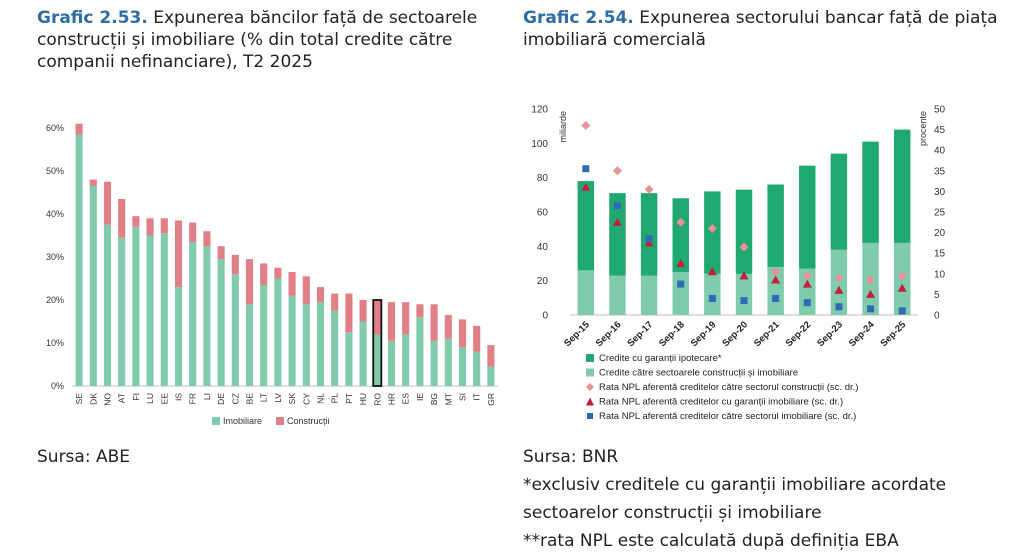 The width and height of the screenshot is (1024, 555). What do you see at coordinates (216, 421) in the screenshot?
I see `legend-swatch-imobiliare` at bounding box center [216, 421].